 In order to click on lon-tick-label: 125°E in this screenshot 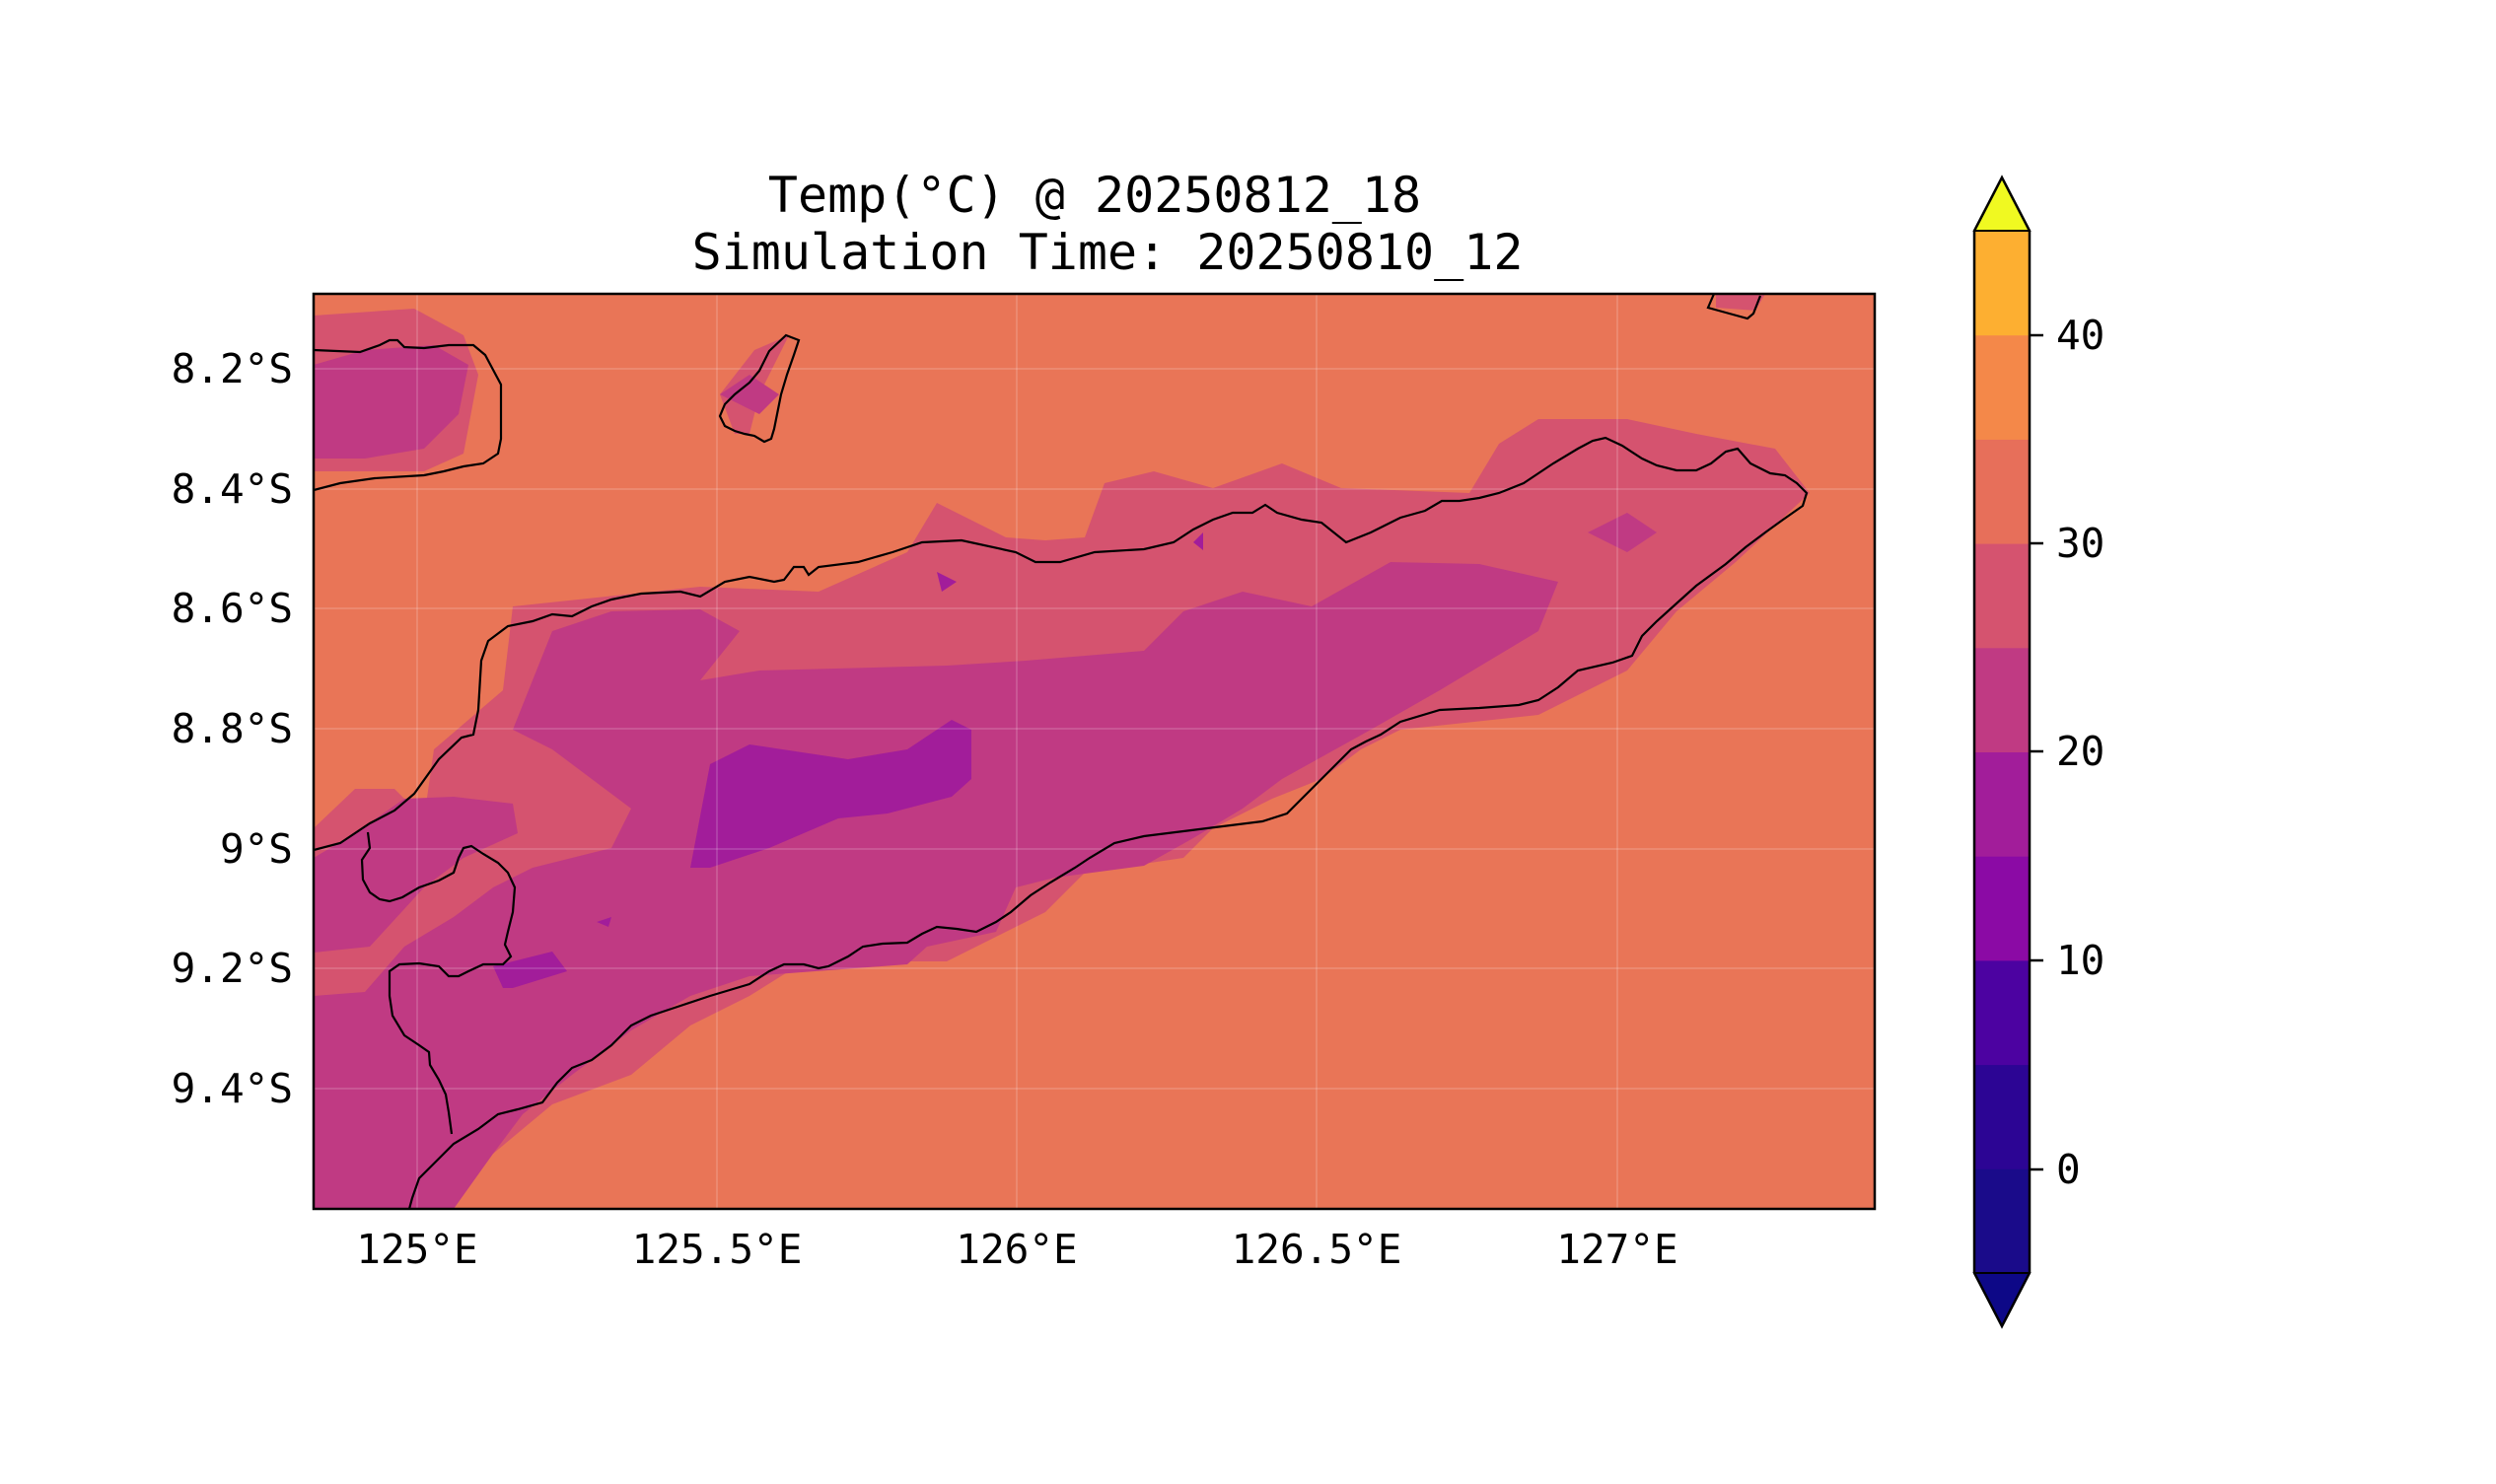, I will do `click(416, 1249)`.